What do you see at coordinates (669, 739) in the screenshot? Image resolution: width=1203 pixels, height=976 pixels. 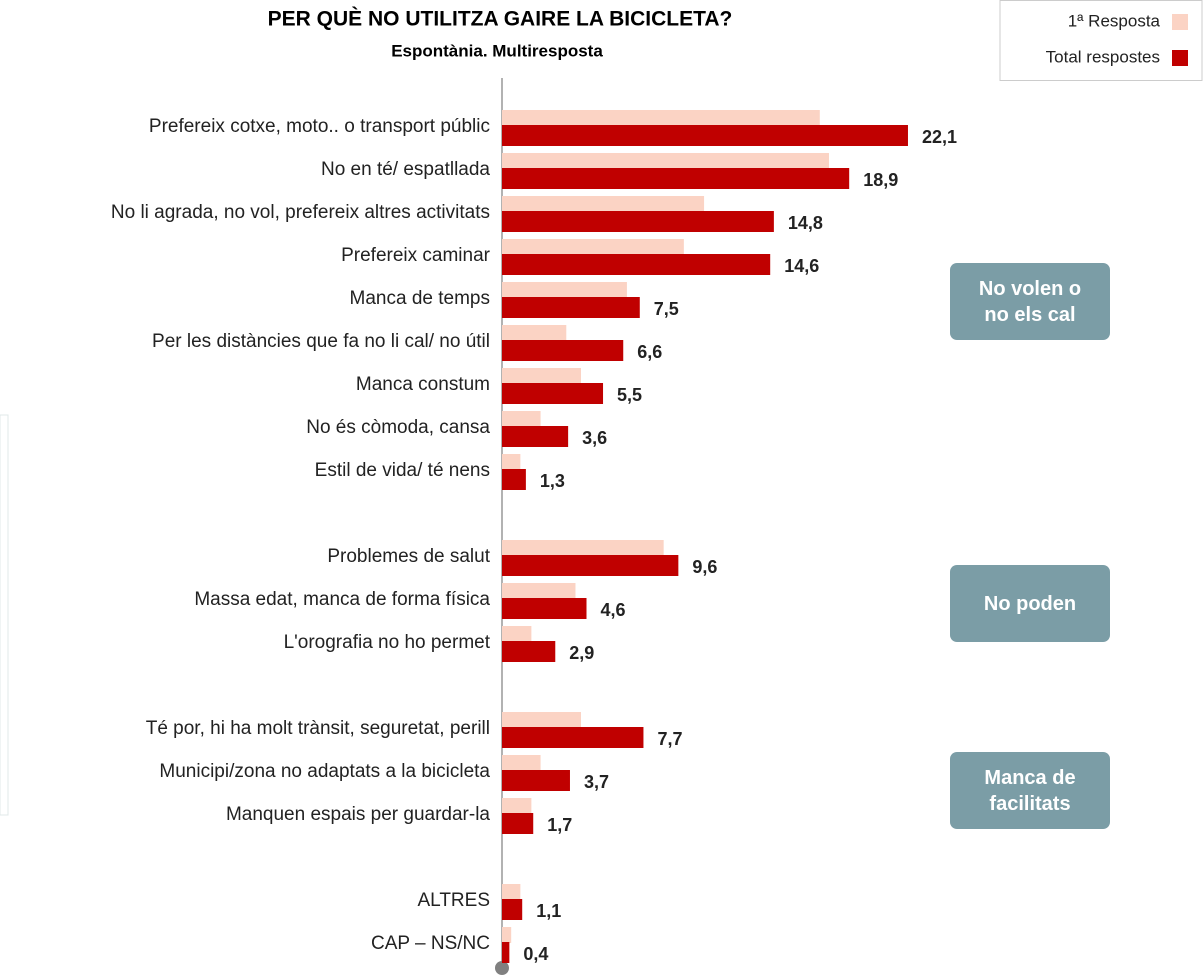 I see `value-label: 7,7` at bounding box center [669, 739].